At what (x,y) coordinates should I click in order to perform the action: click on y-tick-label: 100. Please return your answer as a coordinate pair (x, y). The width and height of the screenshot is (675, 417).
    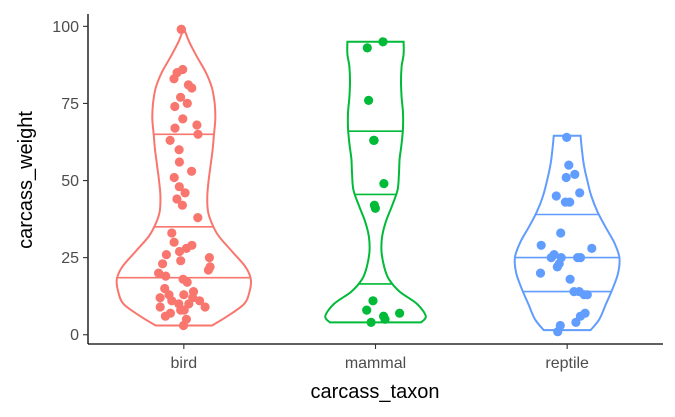
    Looking at the image, I should click on (65, 27).